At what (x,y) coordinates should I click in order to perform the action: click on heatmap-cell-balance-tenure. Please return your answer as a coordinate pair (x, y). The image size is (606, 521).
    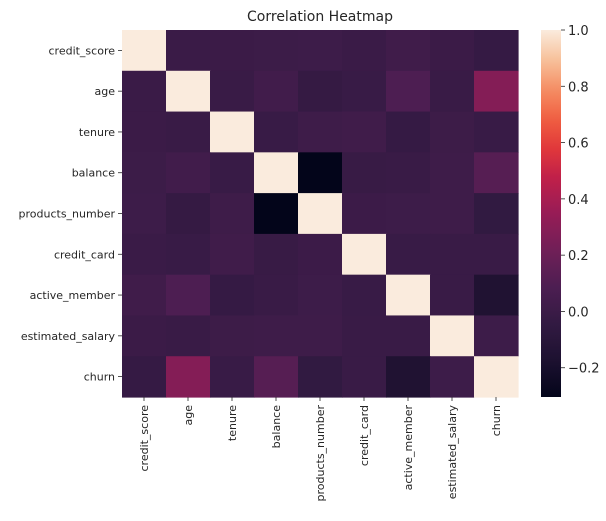
    Looking at the image, I should click on (232, 173).